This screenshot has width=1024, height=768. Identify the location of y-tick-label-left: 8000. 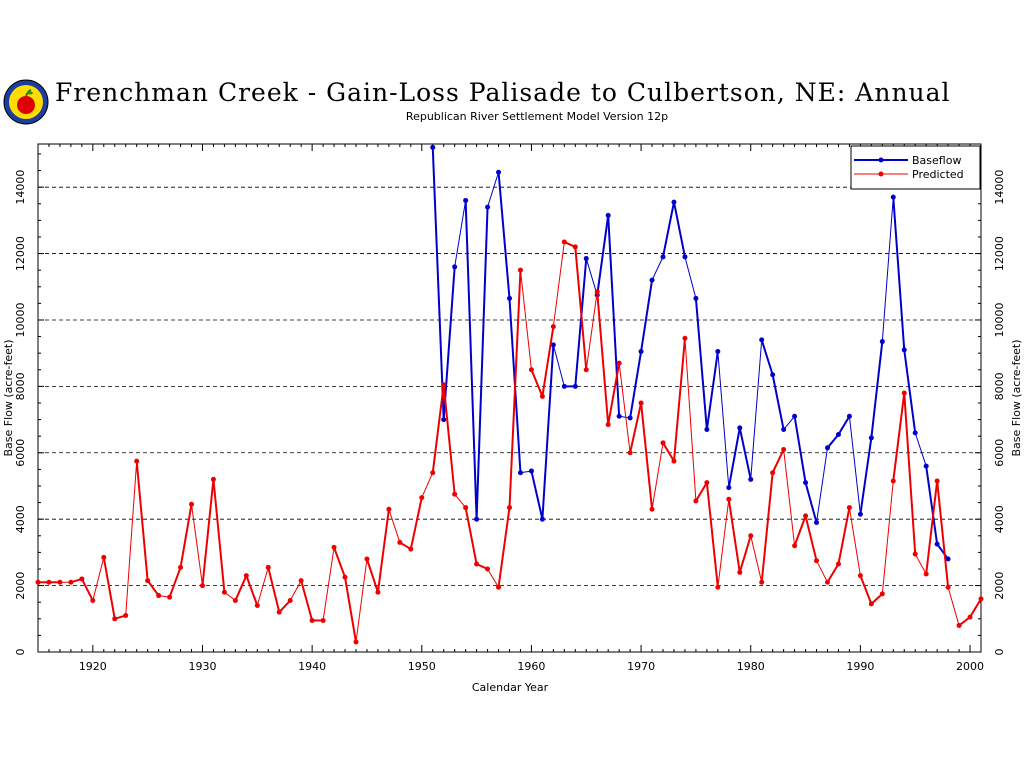
(20, 386).